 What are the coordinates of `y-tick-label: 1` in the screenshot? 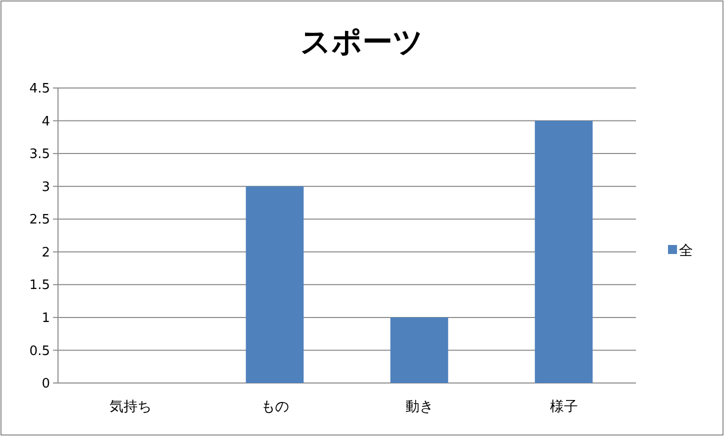 It's located at (46, 318).